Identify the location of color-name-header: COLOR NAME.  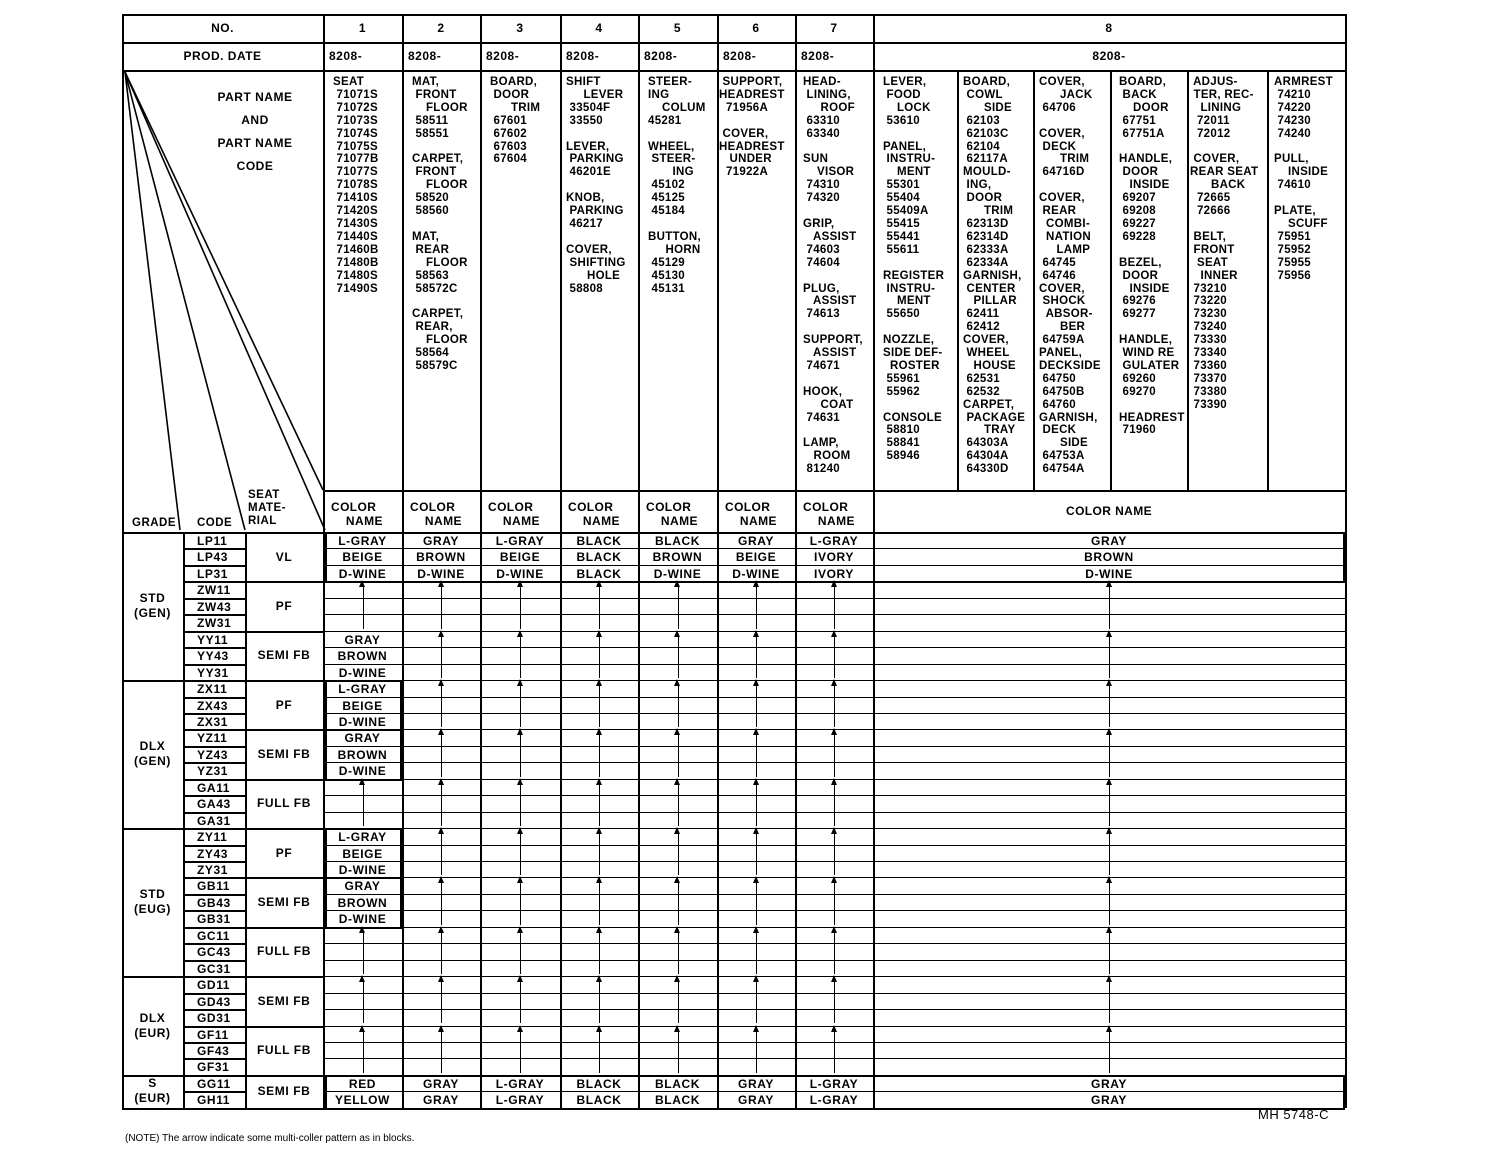
(672, 514).